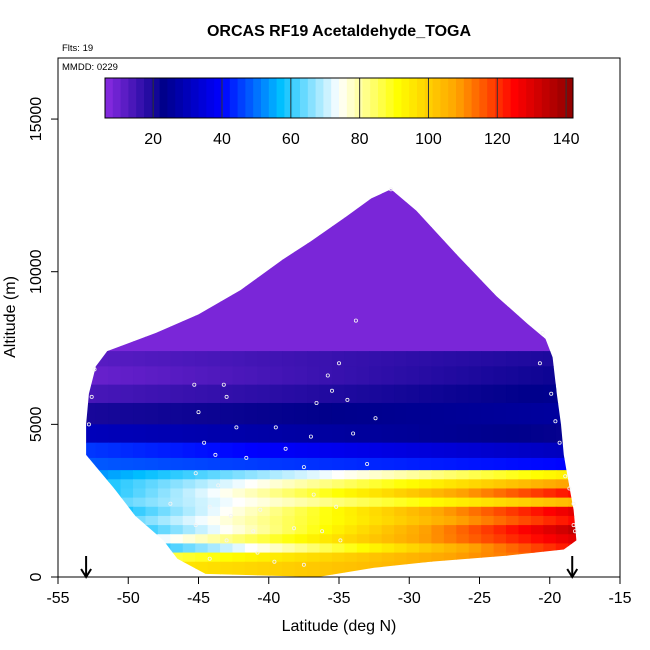 This screenshot has width=650, height=650. I want to click on x-tick-label: -50, so click(128, 598).